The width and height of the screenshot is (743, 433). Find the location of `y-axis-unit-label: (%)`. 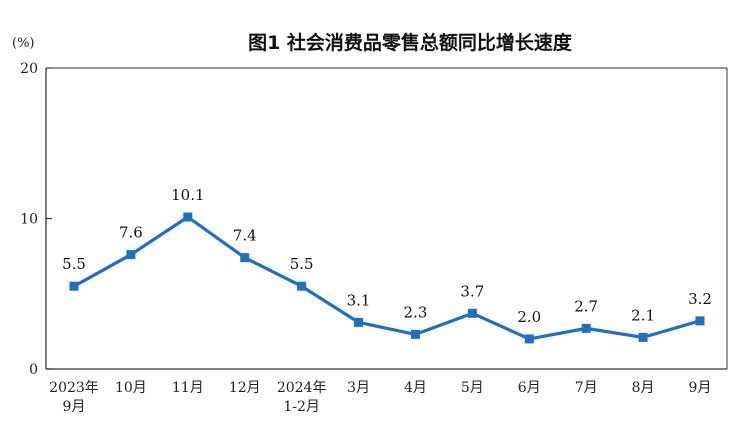

y-axis-unit-label: (%) is located at coordinates (23, 43).